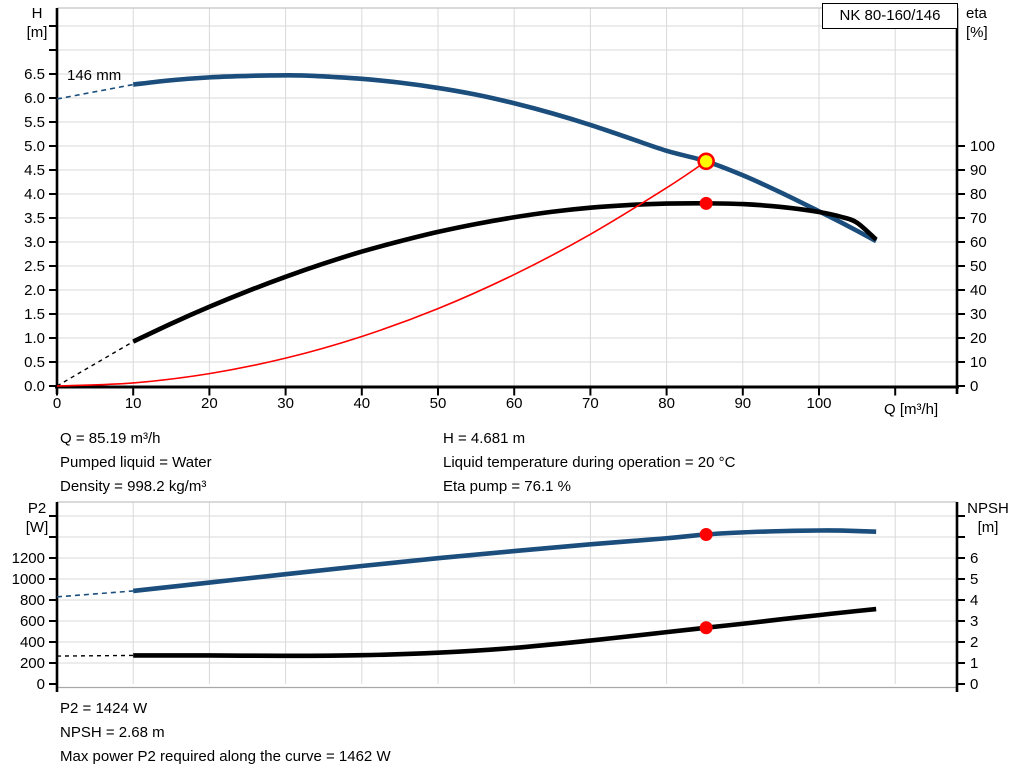 The height and width of the screenshot is (781, 1024). Describe the element at coordinates (37, 508) in the screenshot. I see `p2-axis-title-symbol: P2` at that location.